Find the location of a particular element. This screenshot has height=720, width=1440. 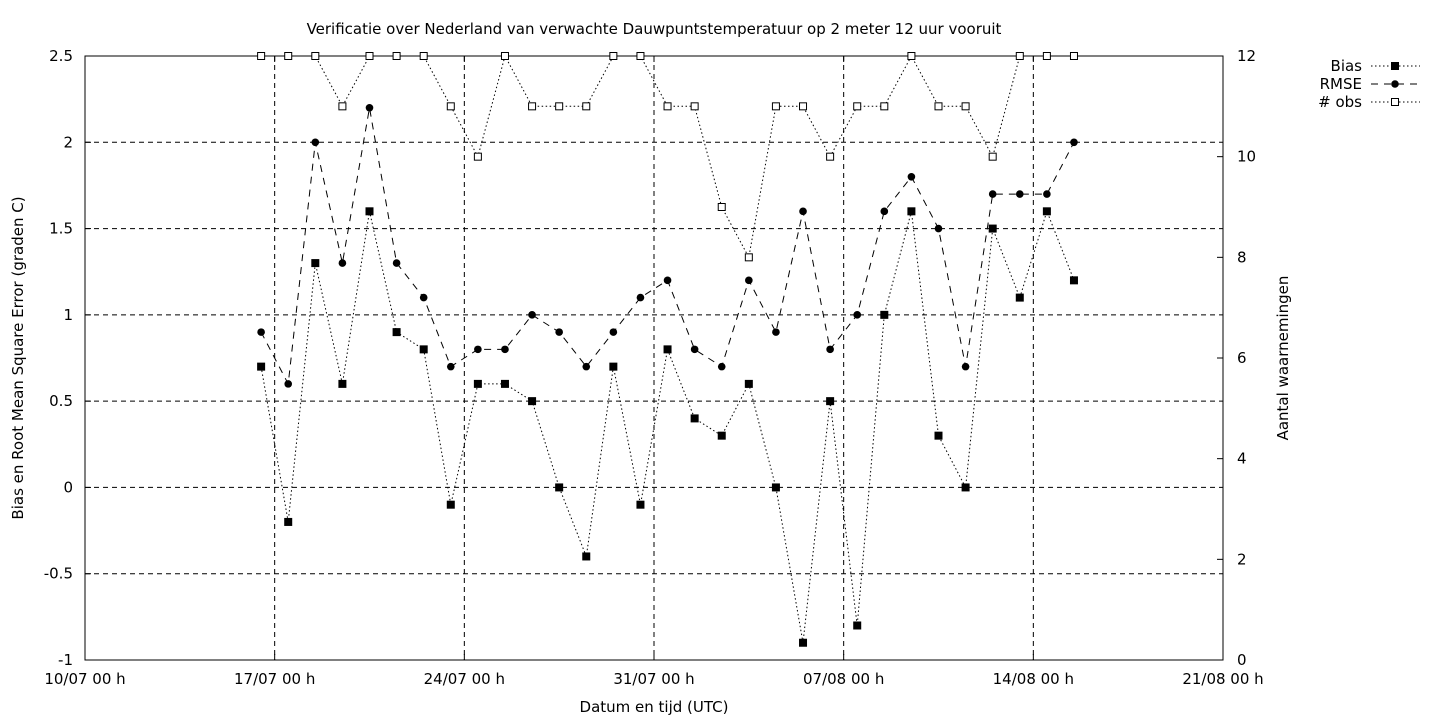

y-tick-label: 2 is located at coordinates (68, 142).